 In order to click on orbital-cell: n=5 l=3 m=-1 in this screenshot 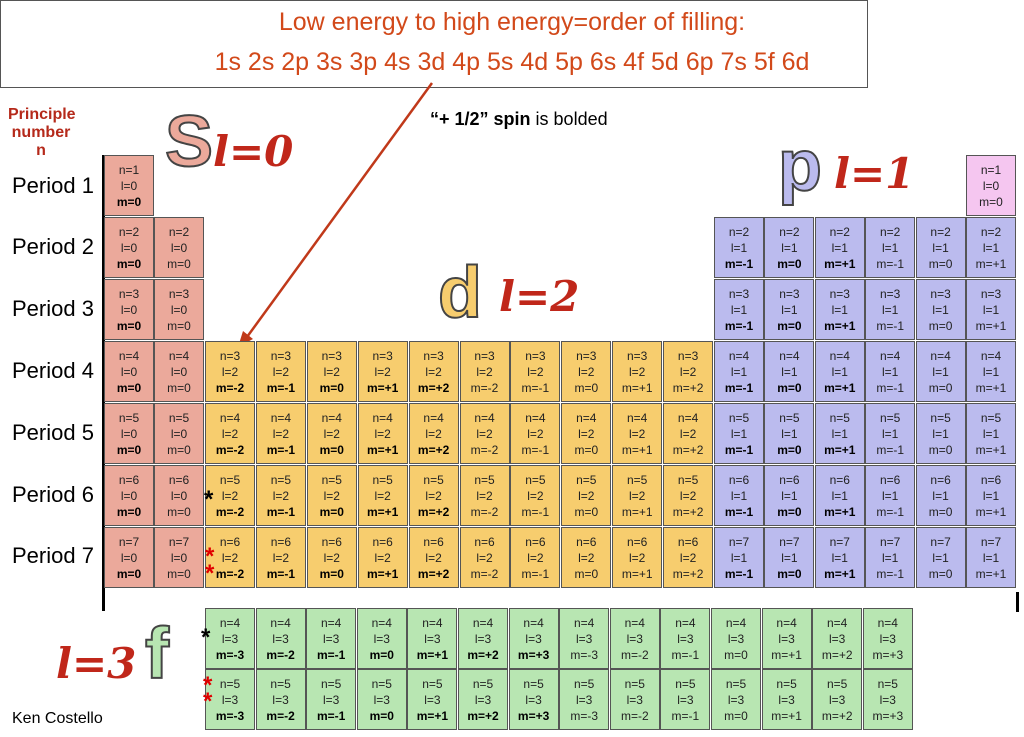, I will do `click(685, 699)`.